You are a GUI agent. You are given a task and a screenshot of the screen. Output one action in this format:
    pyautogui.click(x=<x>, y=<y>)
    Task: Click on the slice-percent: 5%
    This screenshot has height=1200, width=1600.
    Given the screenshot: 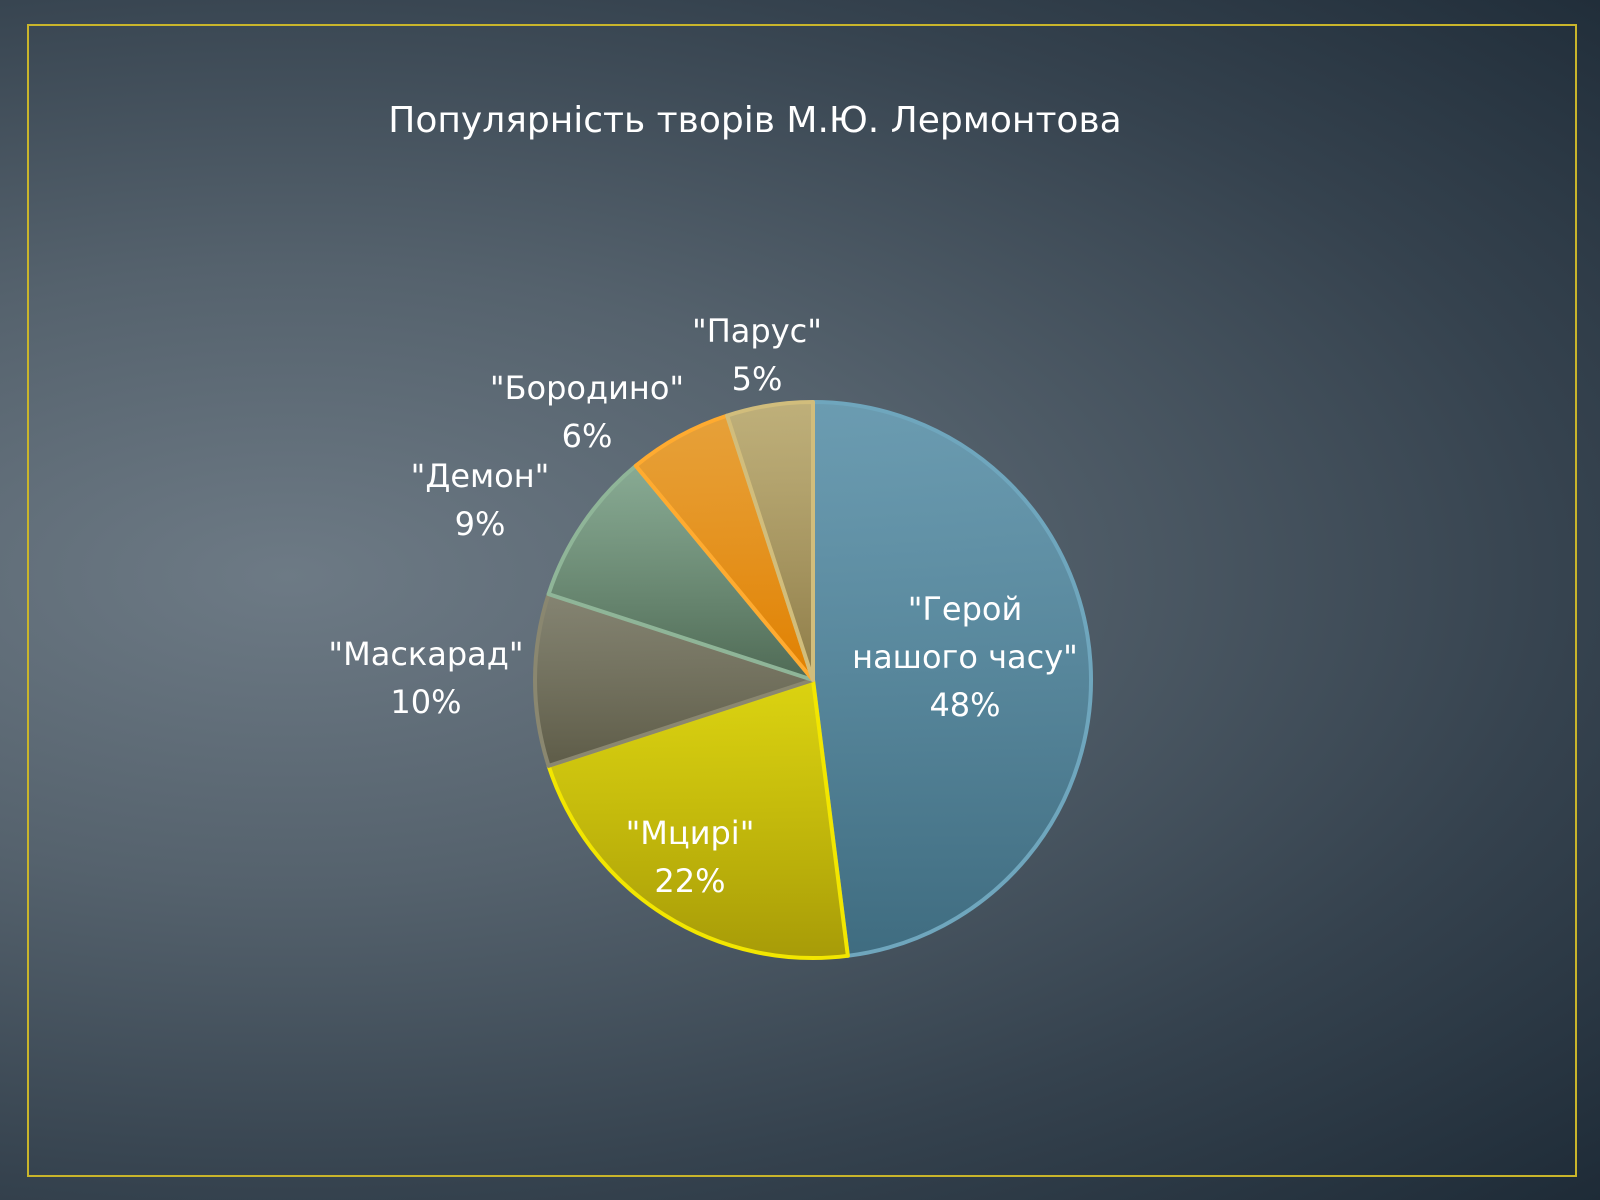 What is the action you would take?
    pyautogui.click(x=757, y=379)
    